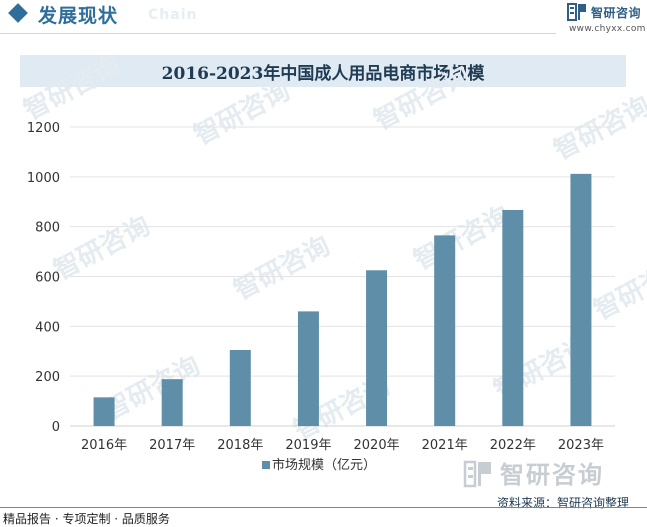 The height and width of the screenshot is (527, 647). What do you see at coordinates (266, 465) in the screenshot?
I see `legend-swatch` at bounding box center [266, 465].